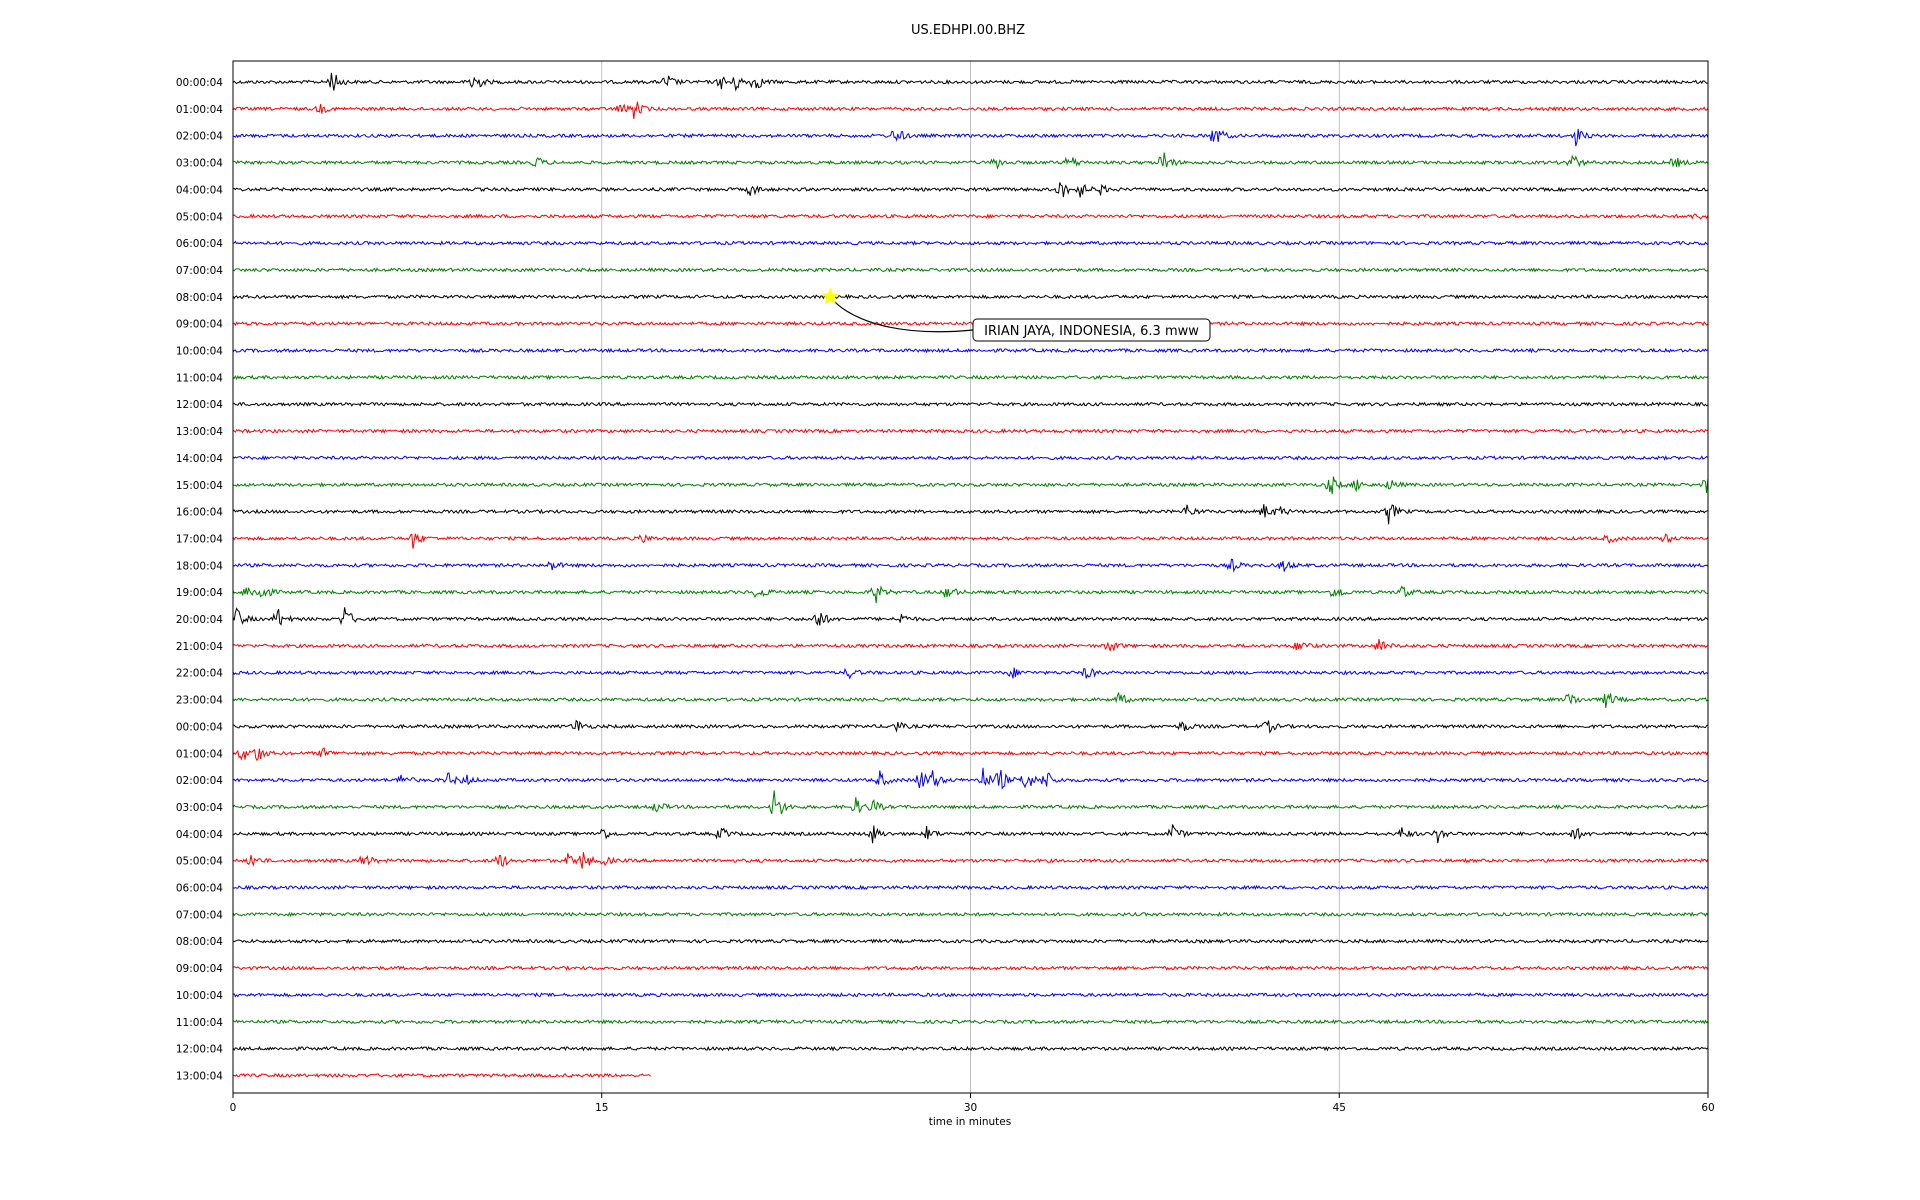  I want to click on annotation-arrow, so click(901, 314).